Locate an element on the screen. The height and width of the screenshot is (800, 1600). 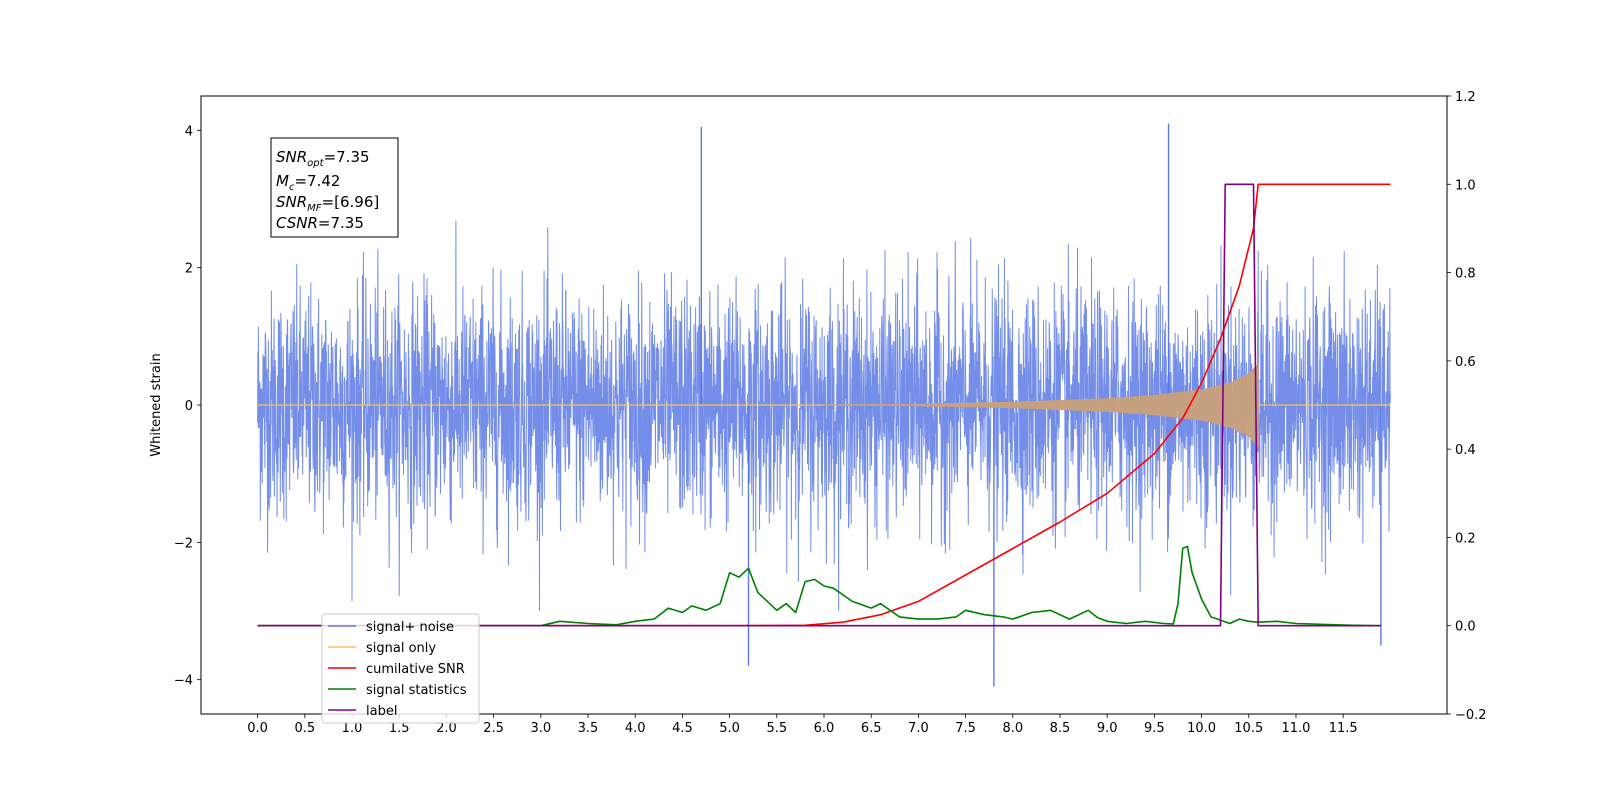
x-tick-label: 9.5 is located at coordinates (1154, 728).